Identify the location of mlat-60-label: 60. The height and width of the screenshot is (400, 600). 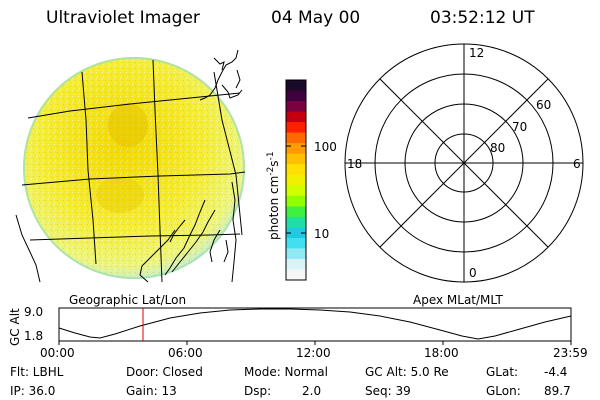
(544, 105).